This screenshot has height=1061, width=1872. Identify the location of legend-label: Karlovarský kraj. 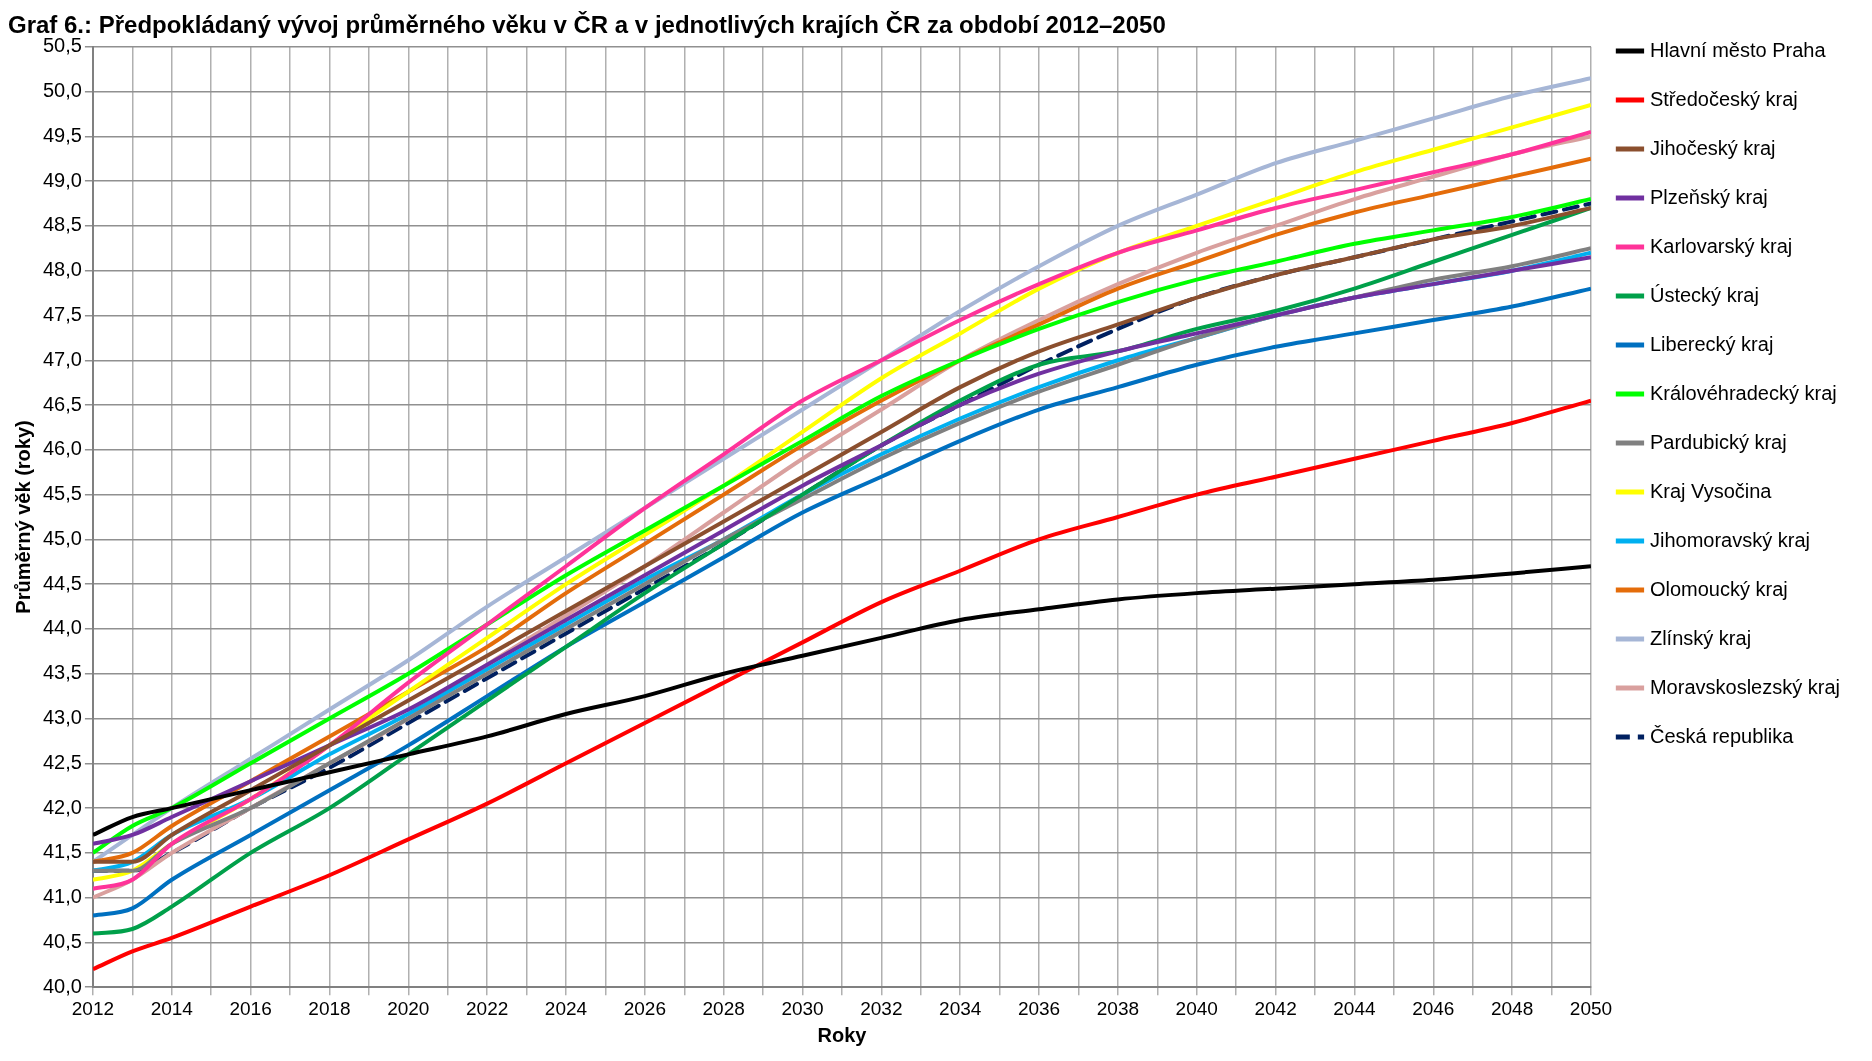
(1721, 245).